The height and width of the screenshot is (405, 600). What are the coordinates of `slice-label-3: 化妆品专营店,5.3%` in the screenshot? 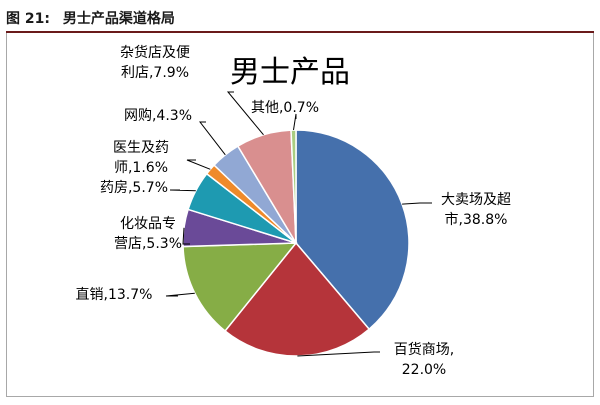 It's located at (148, 234).